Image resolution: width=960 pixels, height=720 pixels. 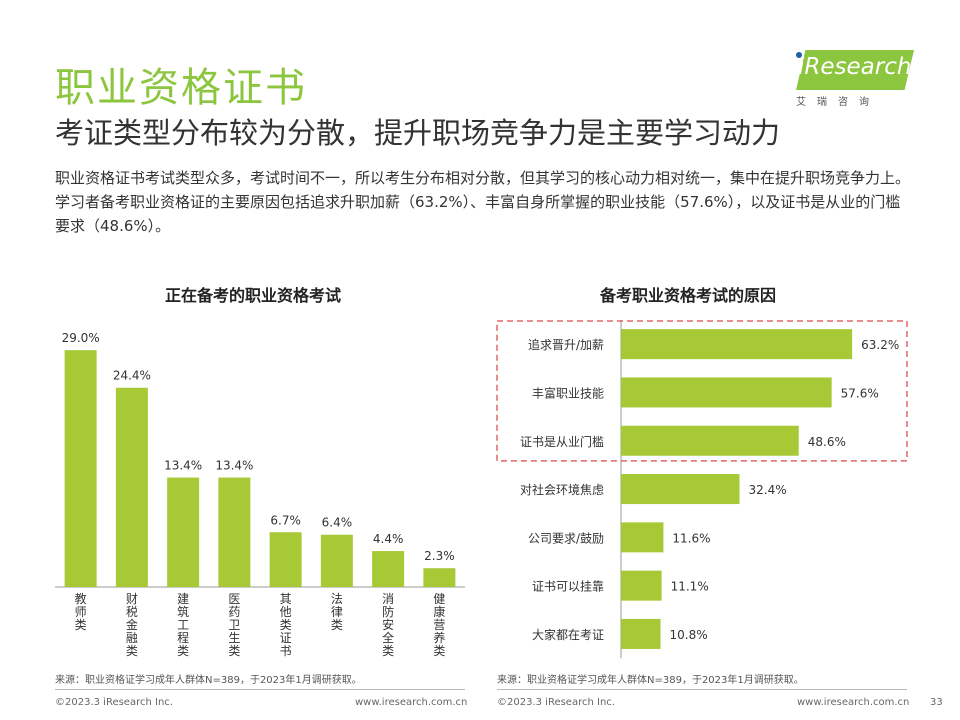 I want to click on highlight-box, so click(x=702, y=391).